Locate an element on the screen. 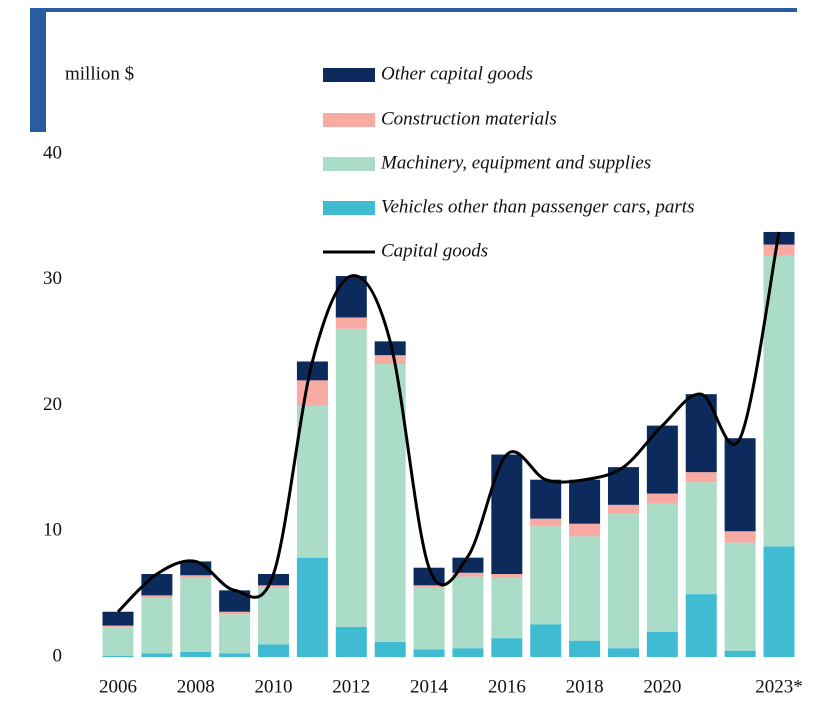  y-tick-label: 20 is located at coordinates (52, 404).